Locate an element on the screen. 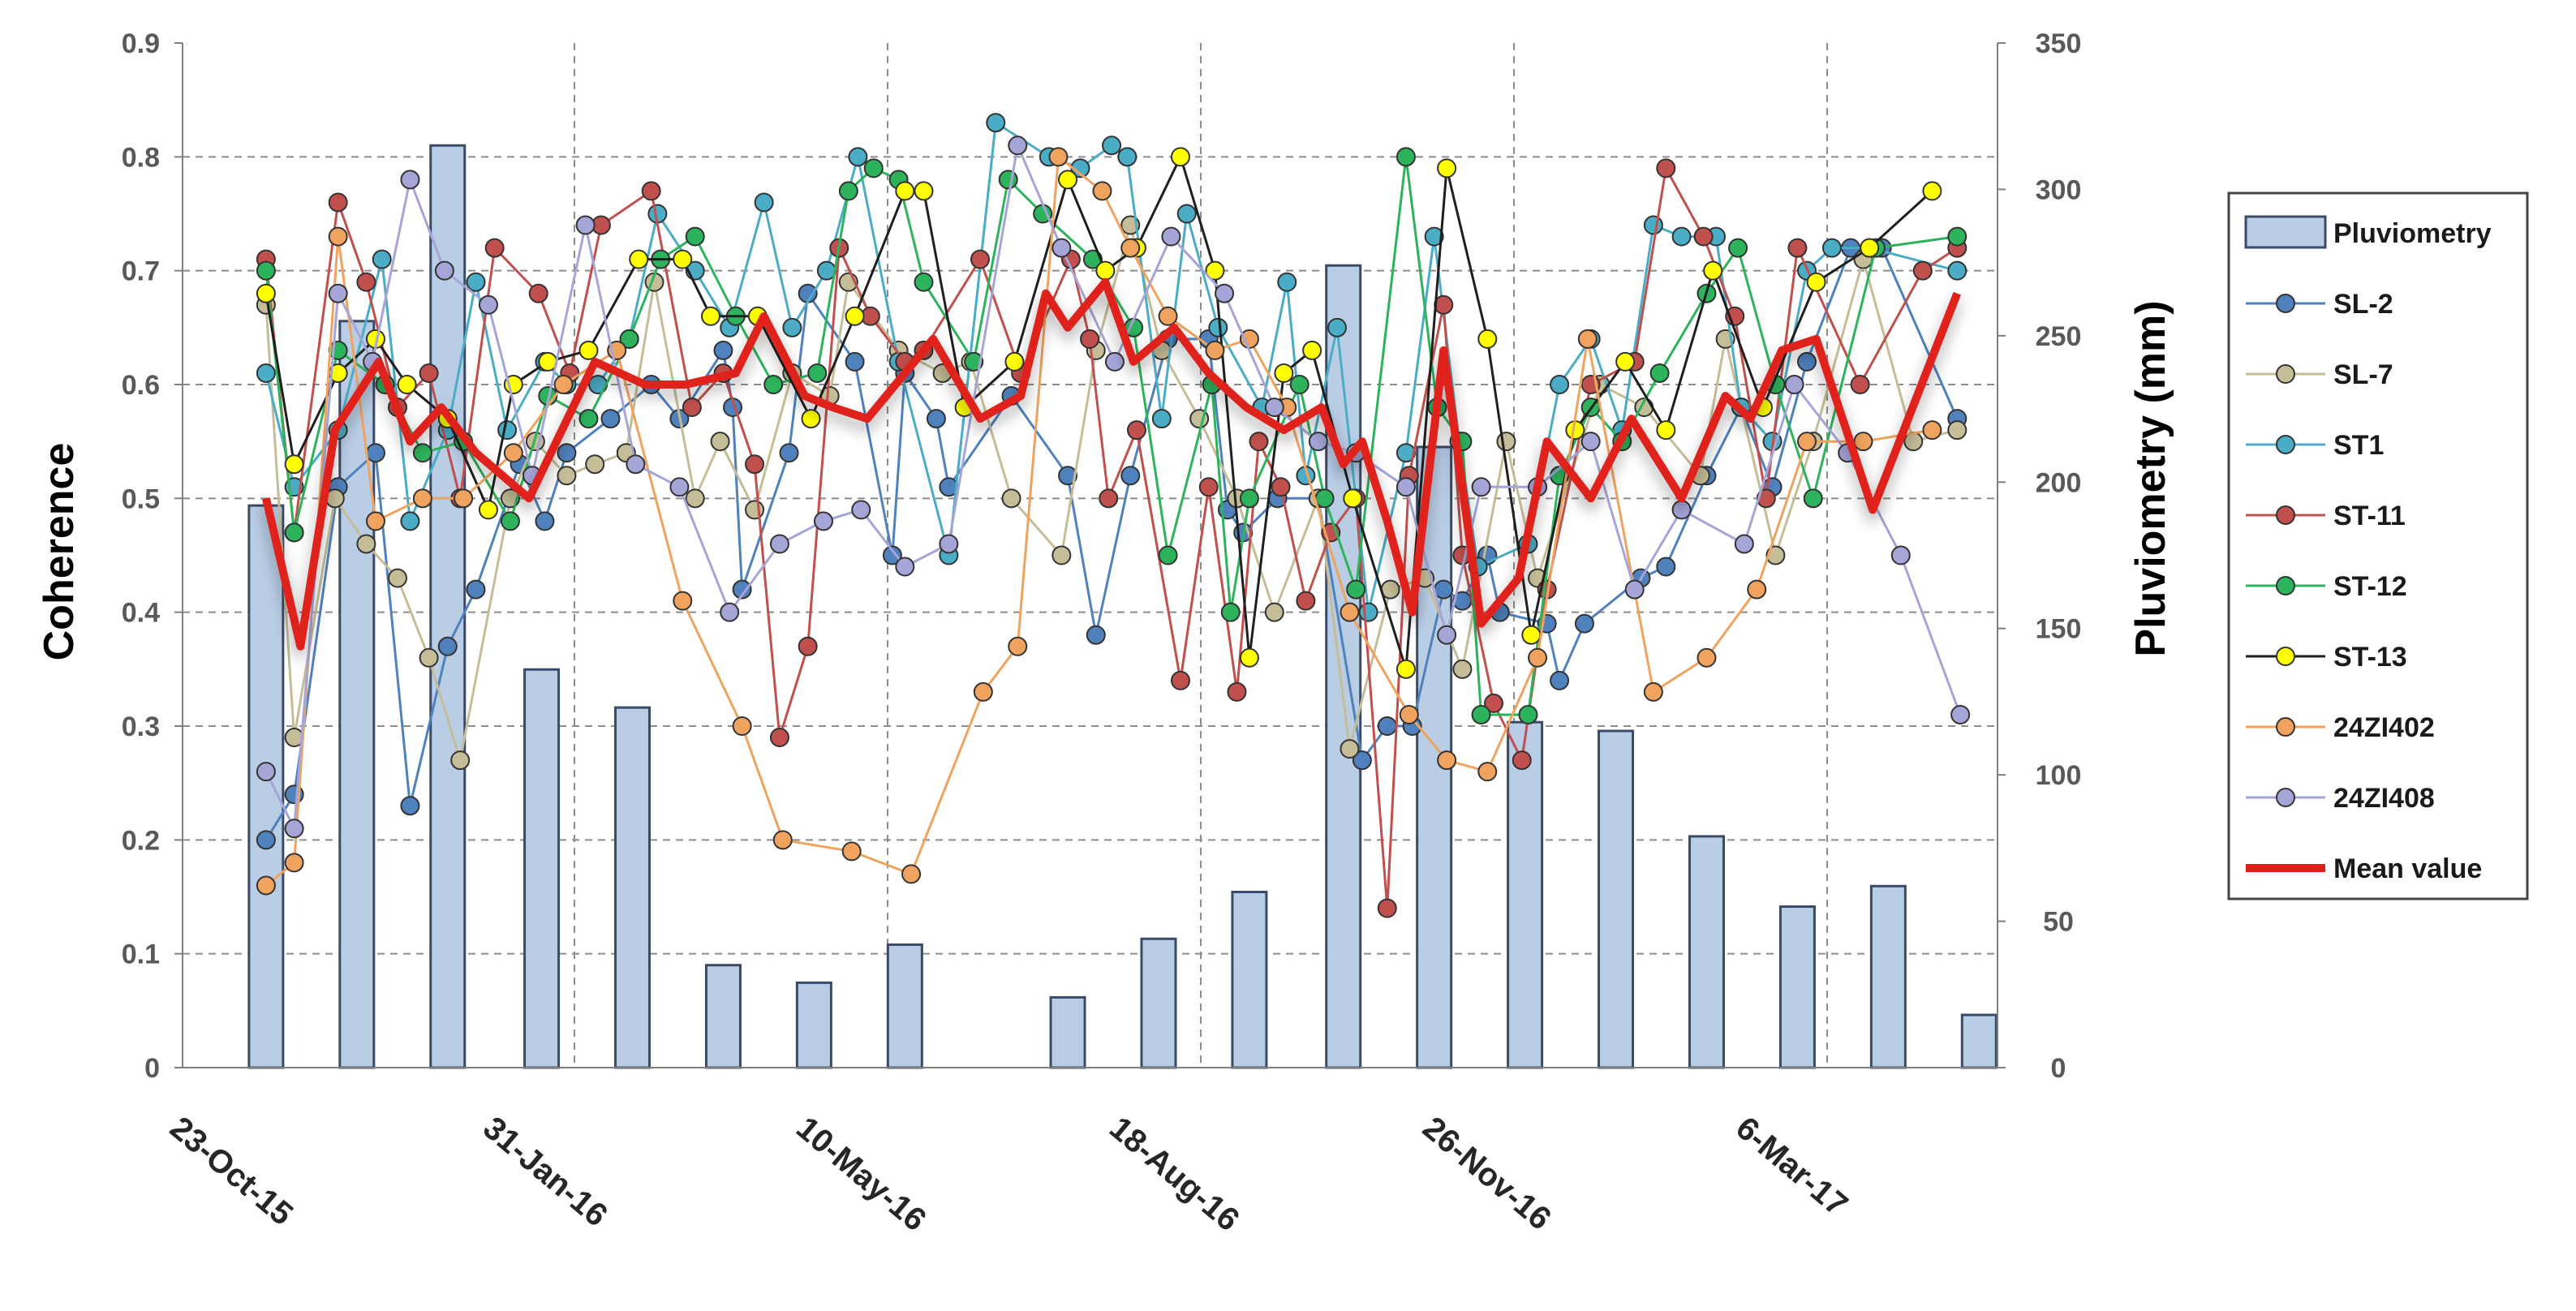 The image size is (2576, 1311). legend-item: ST1 is located at coordinates (2315, 445).